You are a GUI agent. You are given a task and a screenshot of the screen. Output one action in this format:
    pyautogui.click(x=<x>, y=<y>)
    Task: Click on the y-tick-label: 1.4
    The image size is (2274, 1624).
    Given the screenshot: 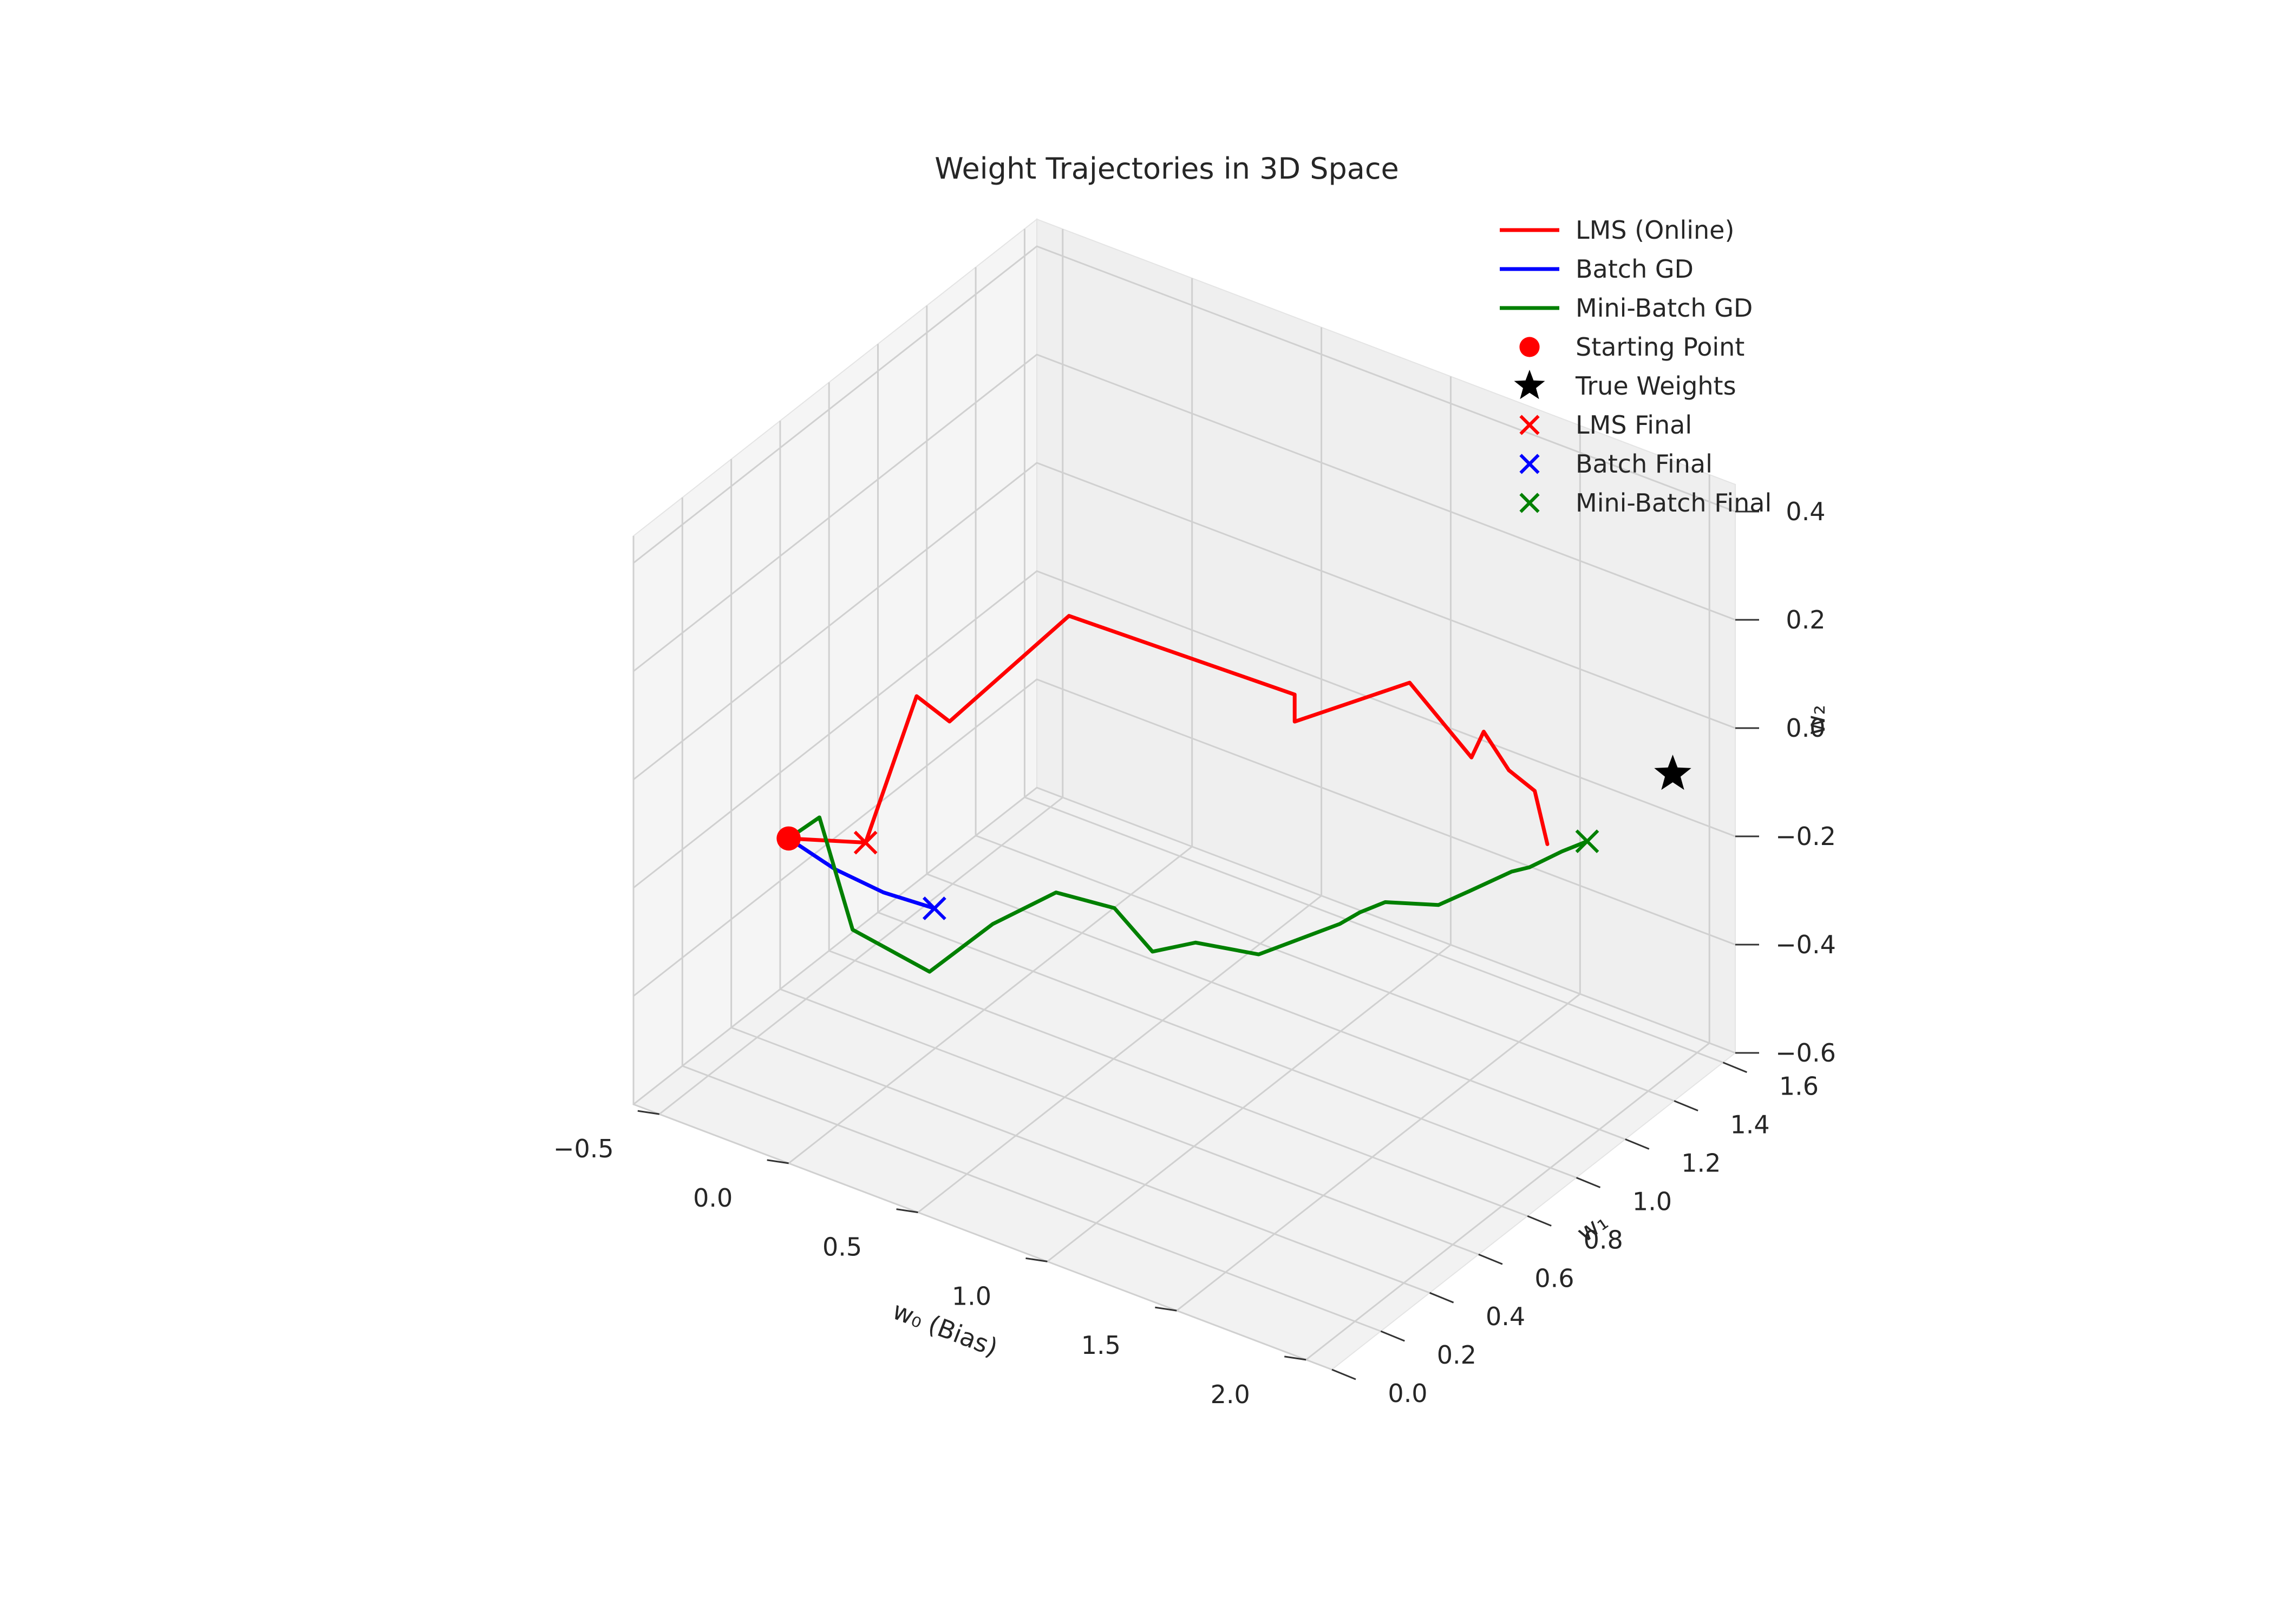 What is the action you would take?
    pyautogui.click(x=1750, y=1125)
    